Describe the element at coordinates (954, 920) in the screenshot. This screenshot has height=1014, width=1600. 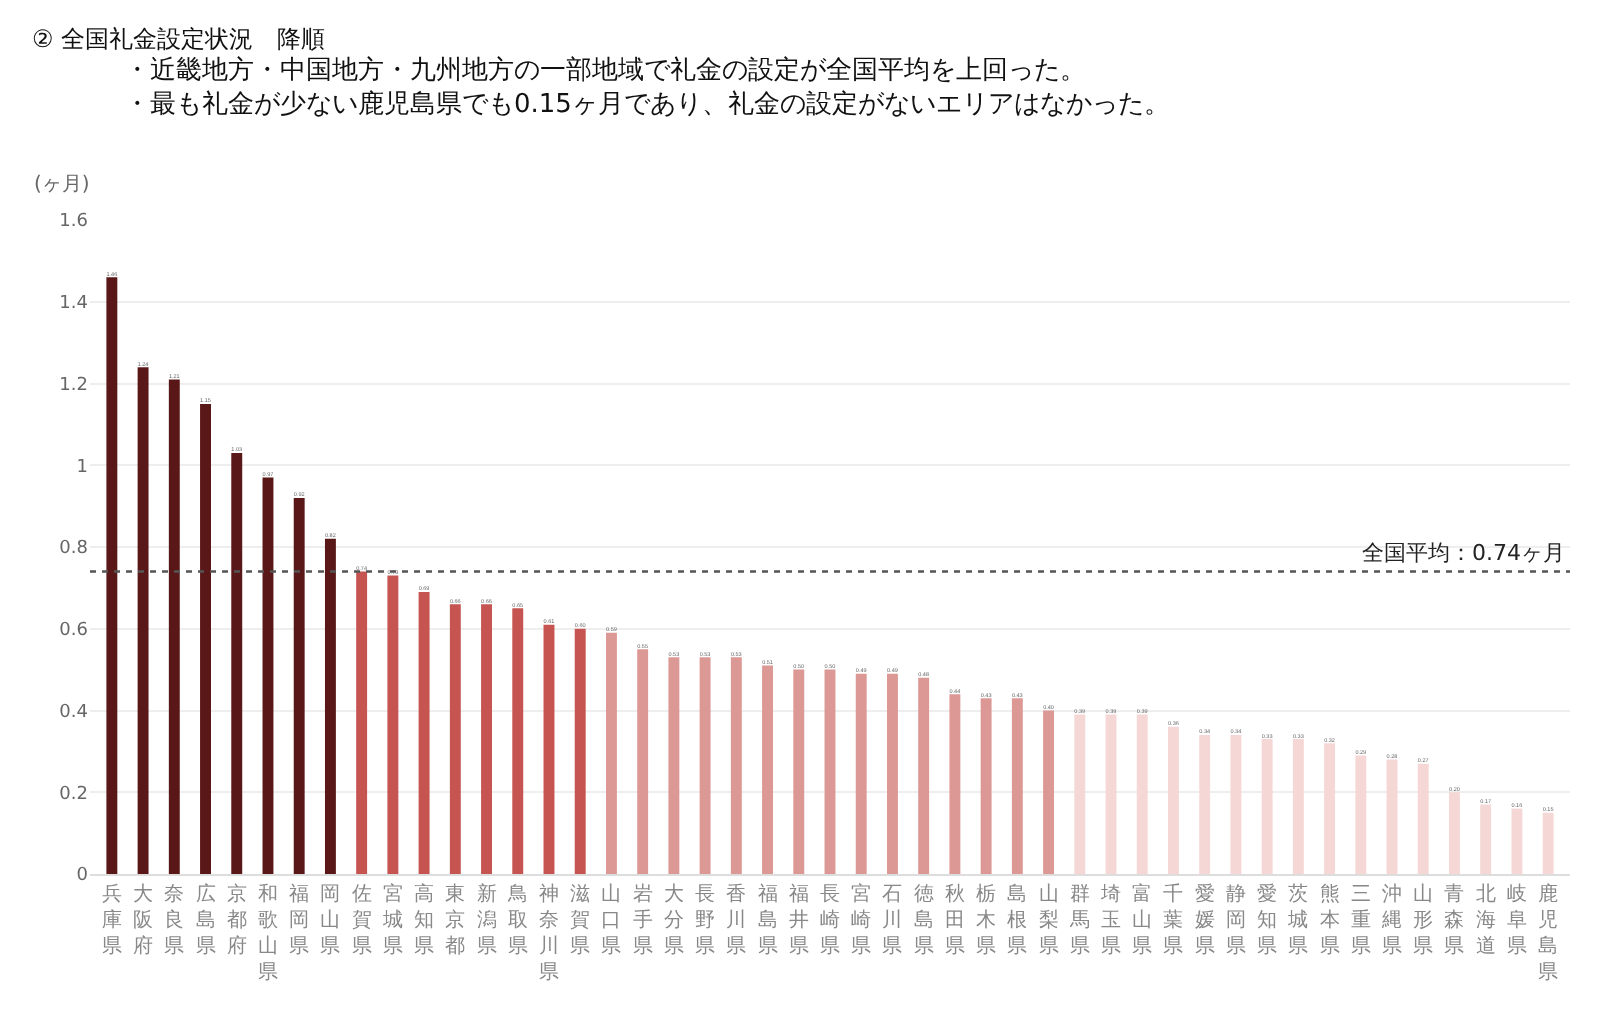
I see `x-tick-label: 秋田県` at that location.